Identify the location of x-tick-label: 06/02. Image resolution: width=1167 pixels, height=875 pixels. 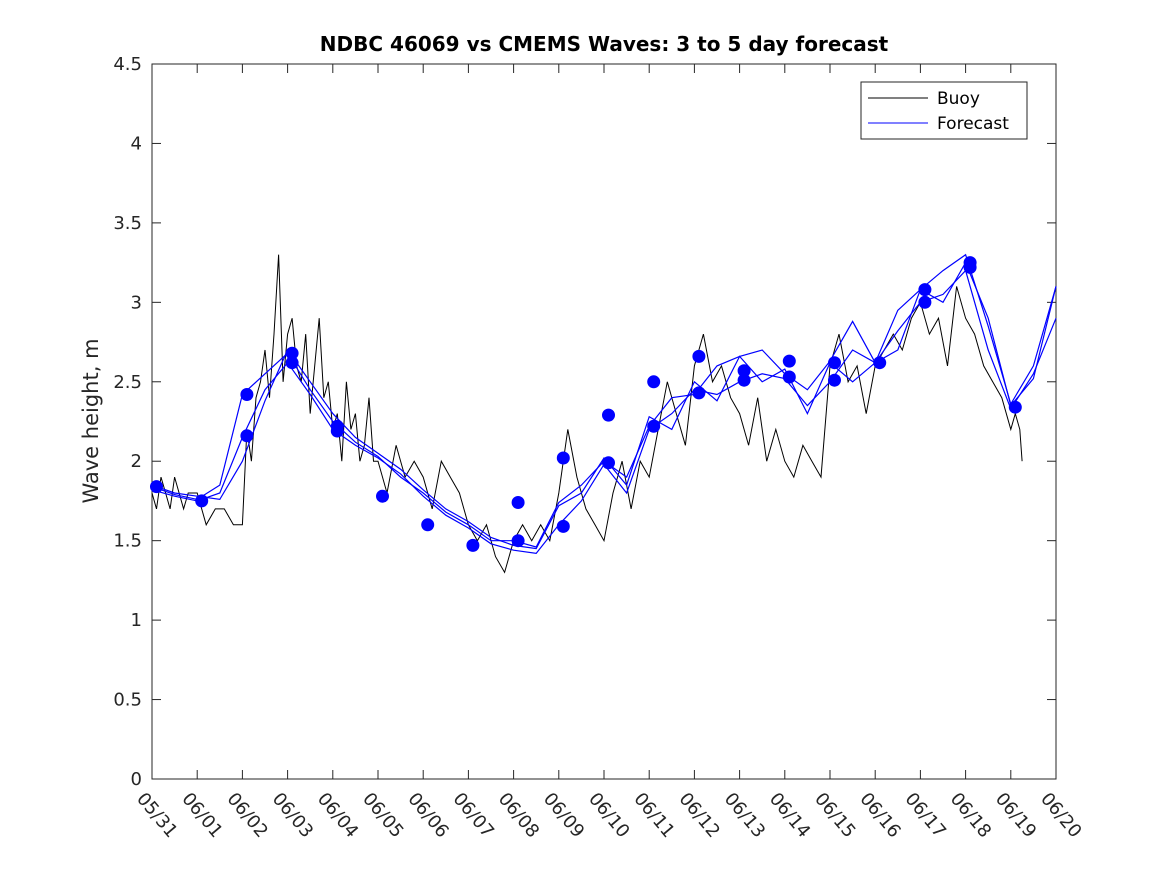
(247, 815).